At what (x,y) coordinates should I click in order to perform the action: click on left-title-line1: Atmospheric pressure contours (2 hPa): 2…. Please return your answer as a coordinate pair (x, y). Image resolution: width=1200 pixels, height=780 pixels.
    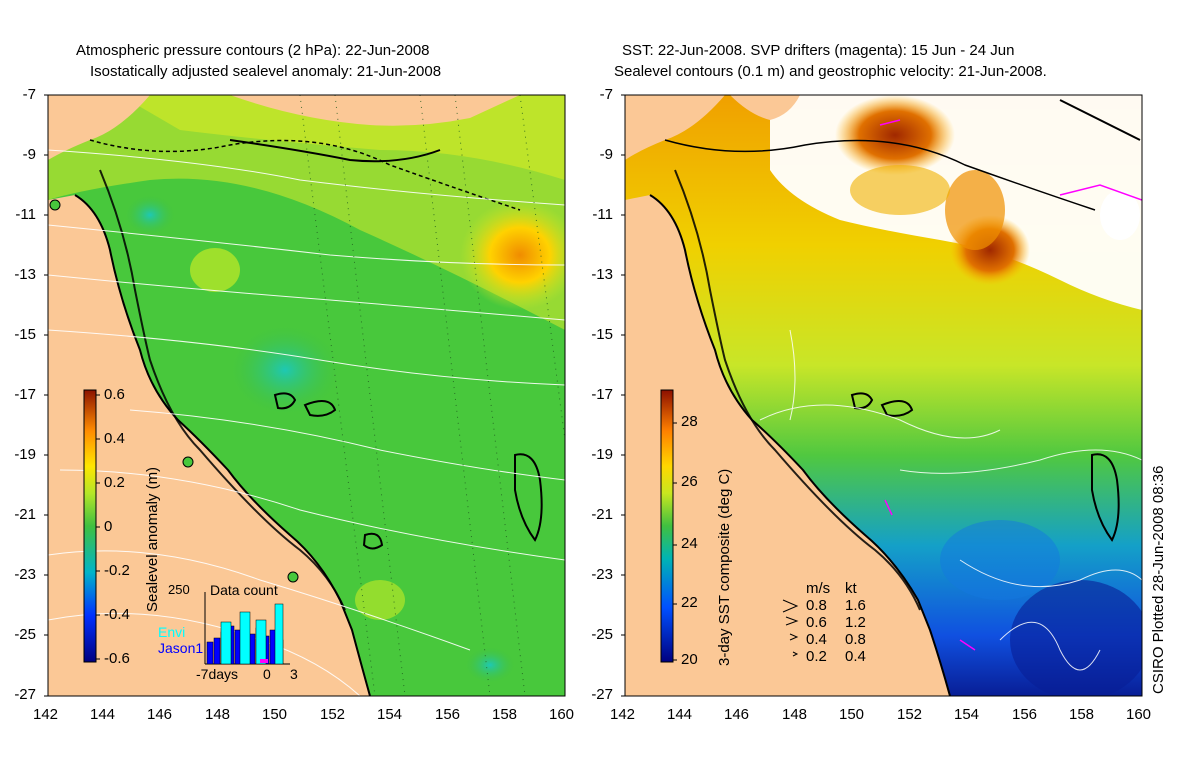
    Looking at the image, I should click on (253, 50).